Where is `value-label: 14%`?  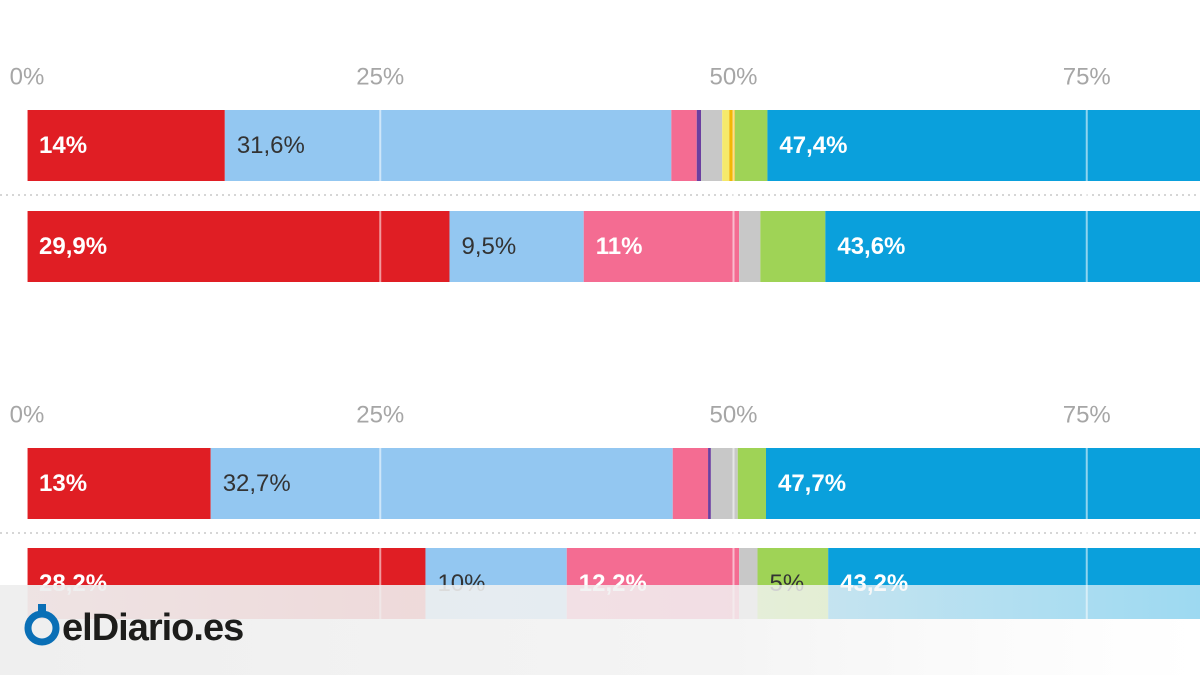 value-label: 14% is located at coordinates (63, 145).